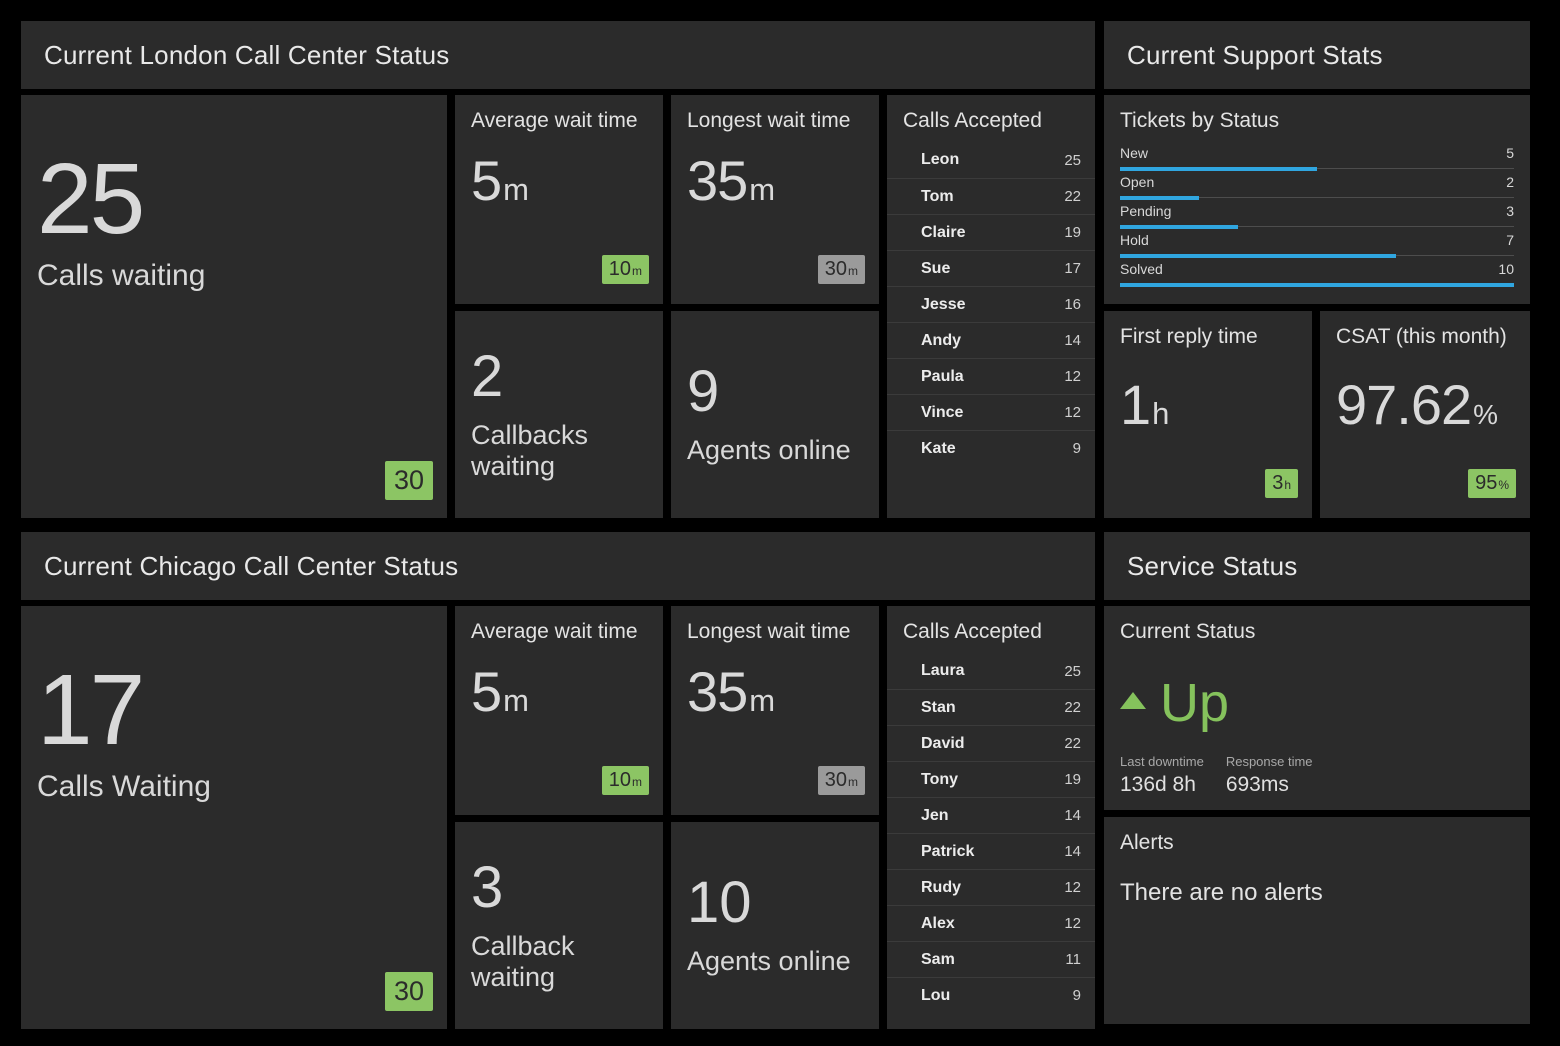 This screenshot has height=1046, width=1560. What do you see at coordinates (554, 631) in the screenshot?
I see `chicago-average-wait-title: Average wait time` at bounding box center [554, 631].